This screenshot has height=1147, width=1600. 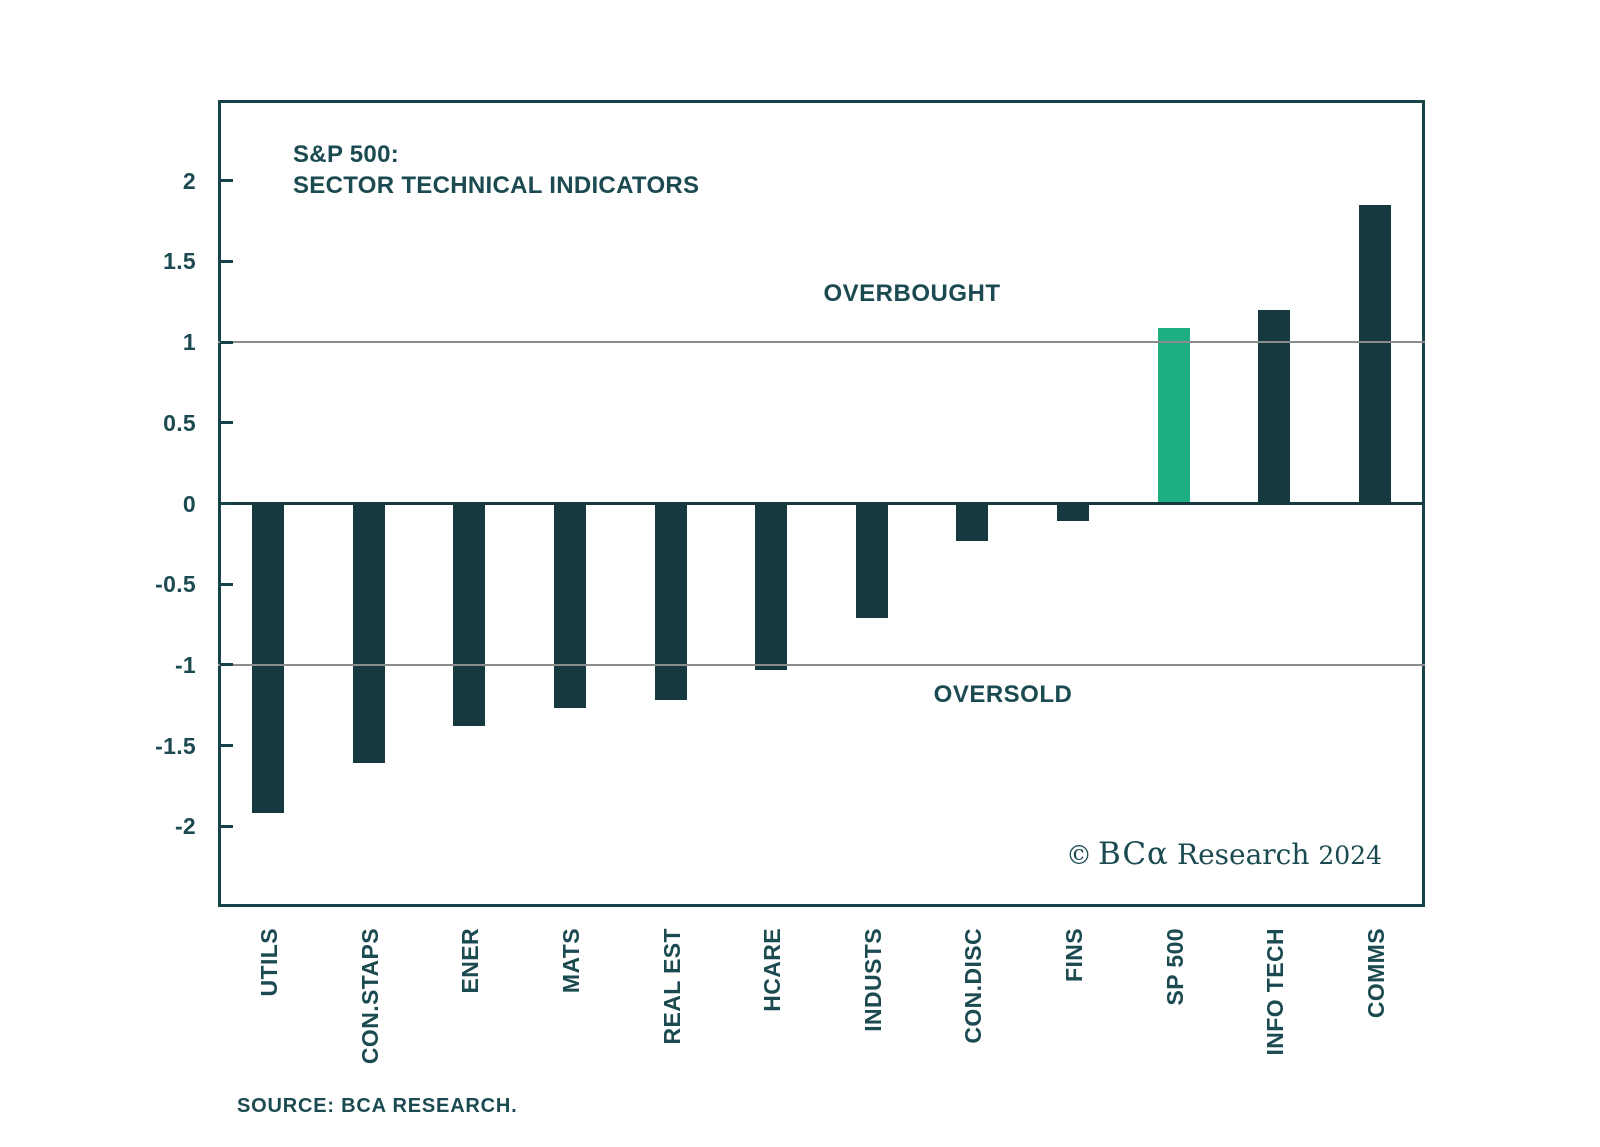 I want to click on x-label-utils: UTILS, so click(x=269, y=962).